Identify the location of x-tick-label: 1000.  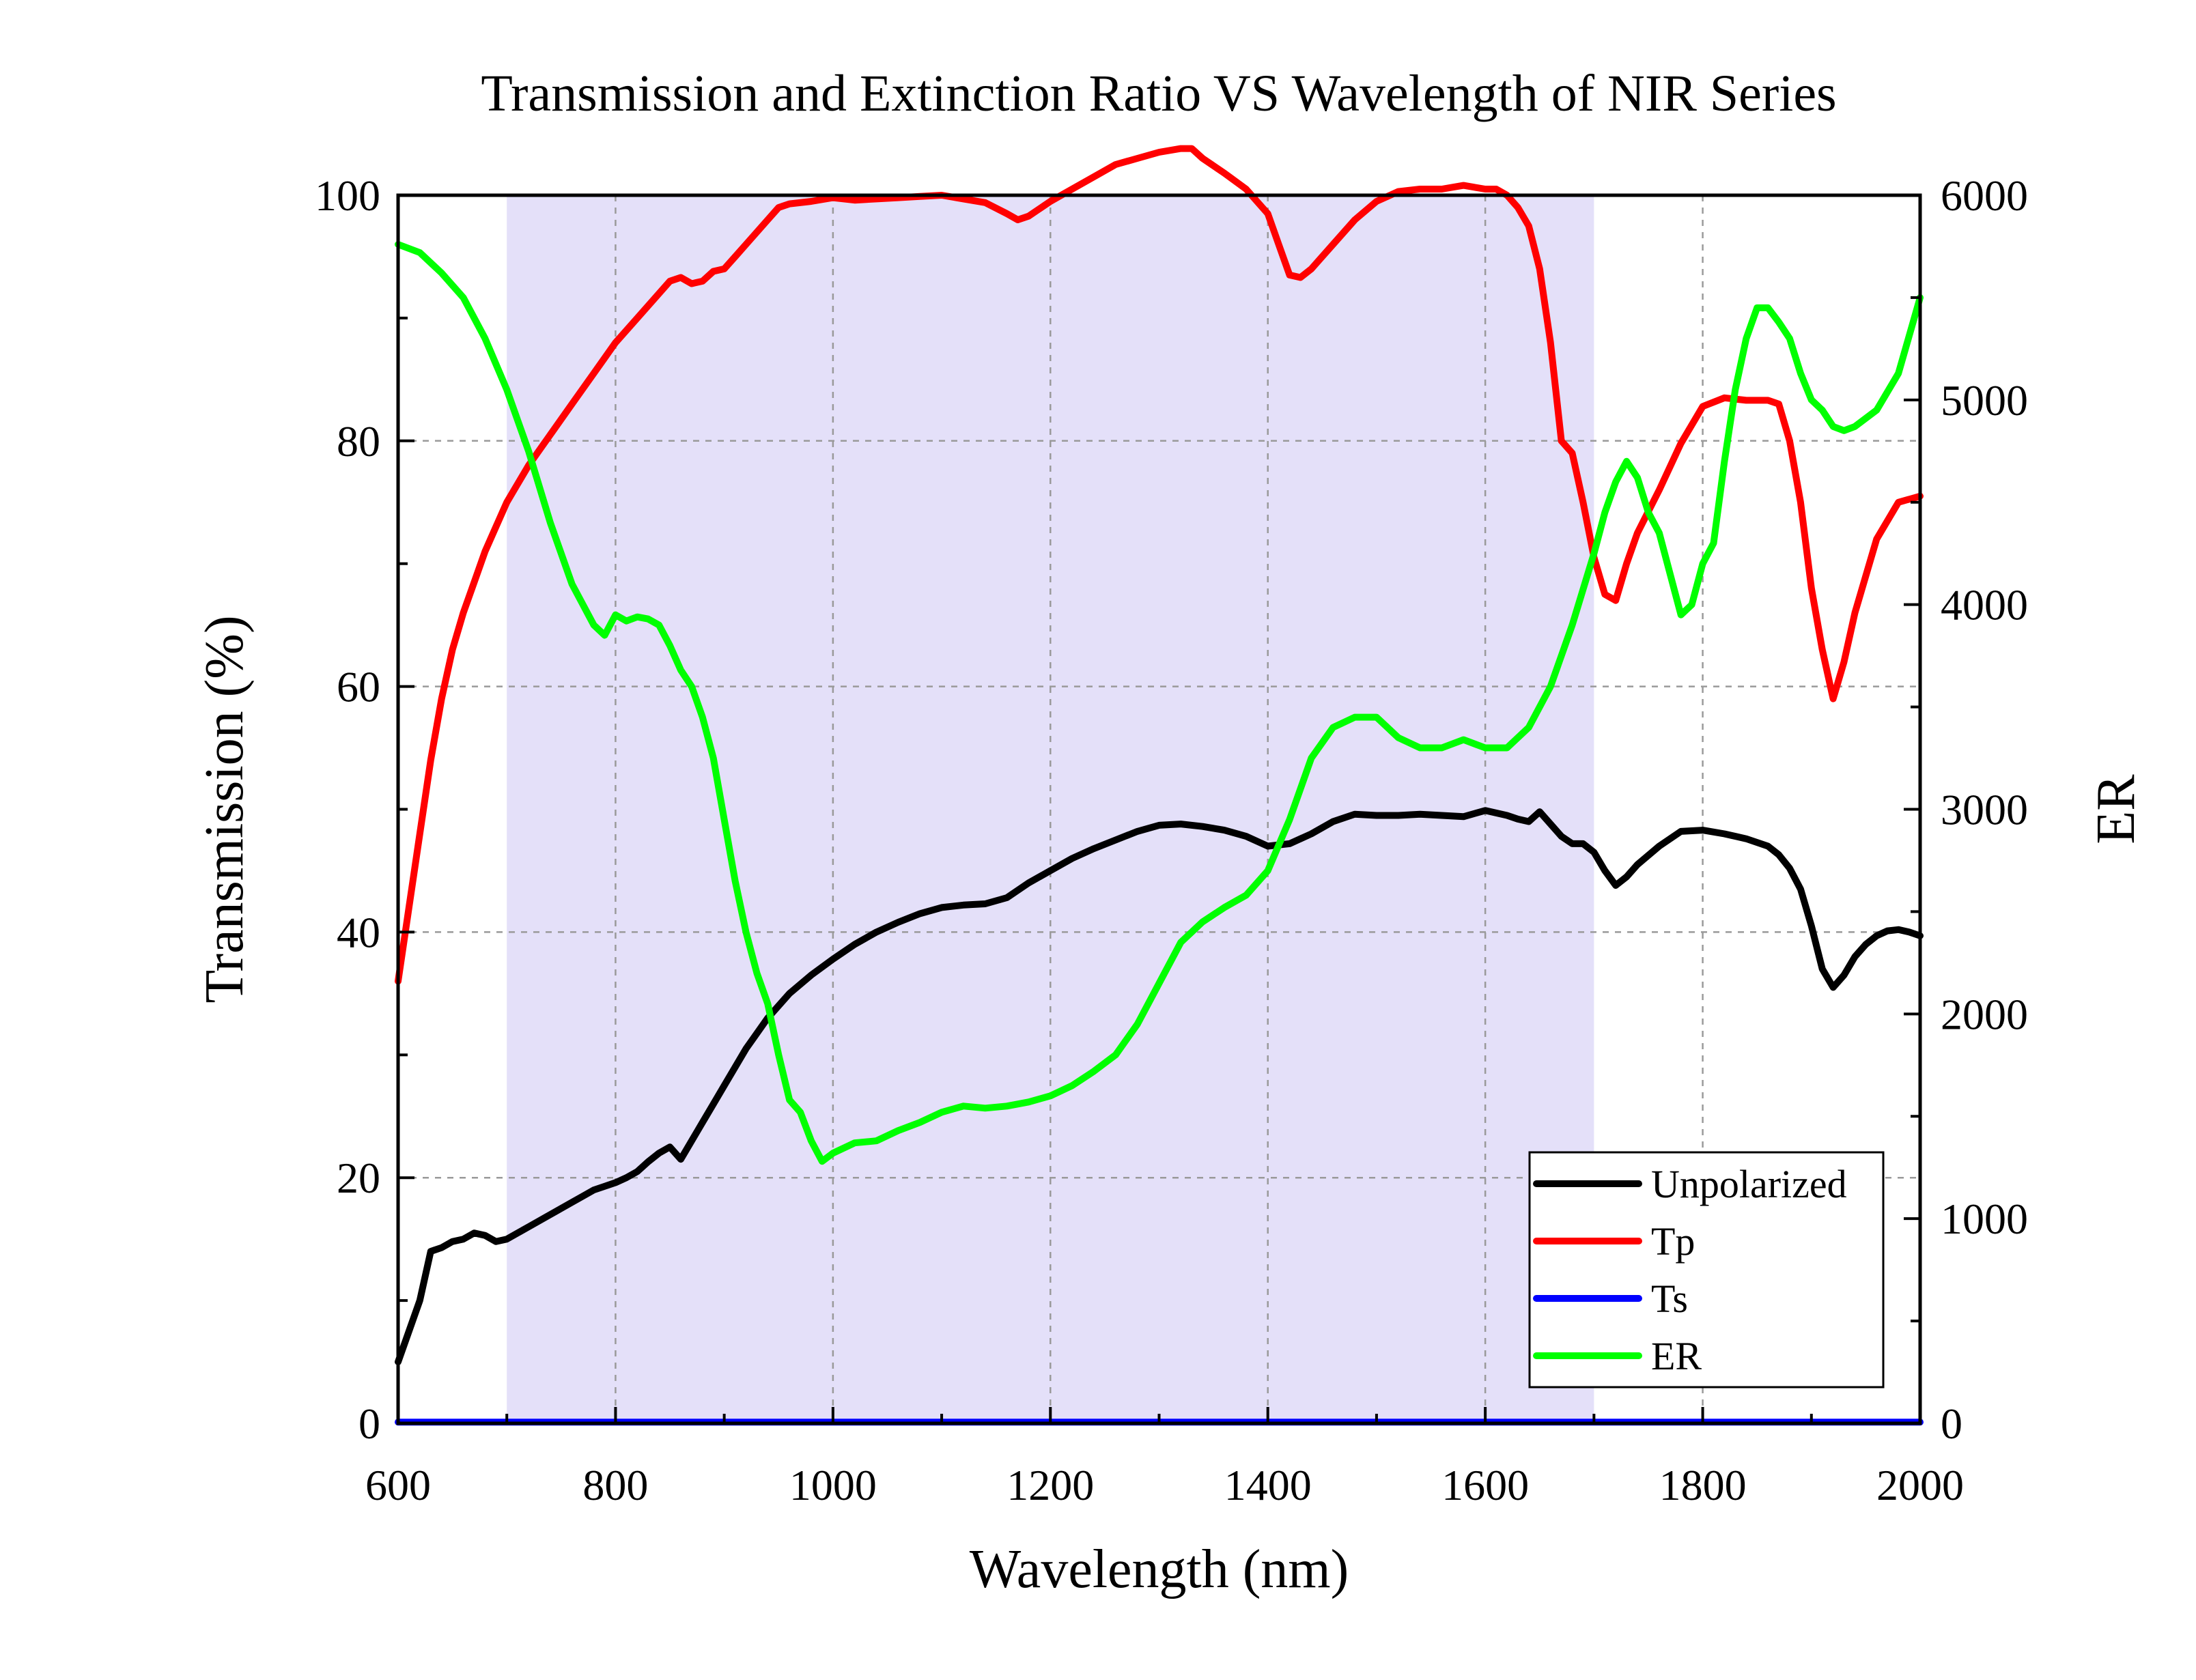
(833, 1485).